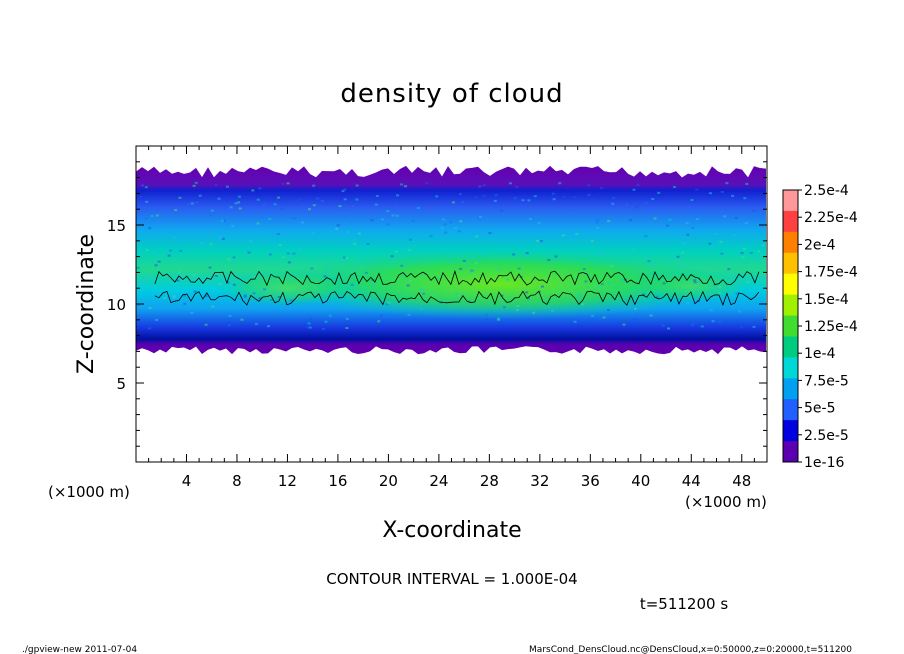 The height and width of the screenshot is (654, 904). What do you see at coordinates (438, 481) in the screenshot?
I see `x-tick-label: 24` at bounding box center [438, 481].